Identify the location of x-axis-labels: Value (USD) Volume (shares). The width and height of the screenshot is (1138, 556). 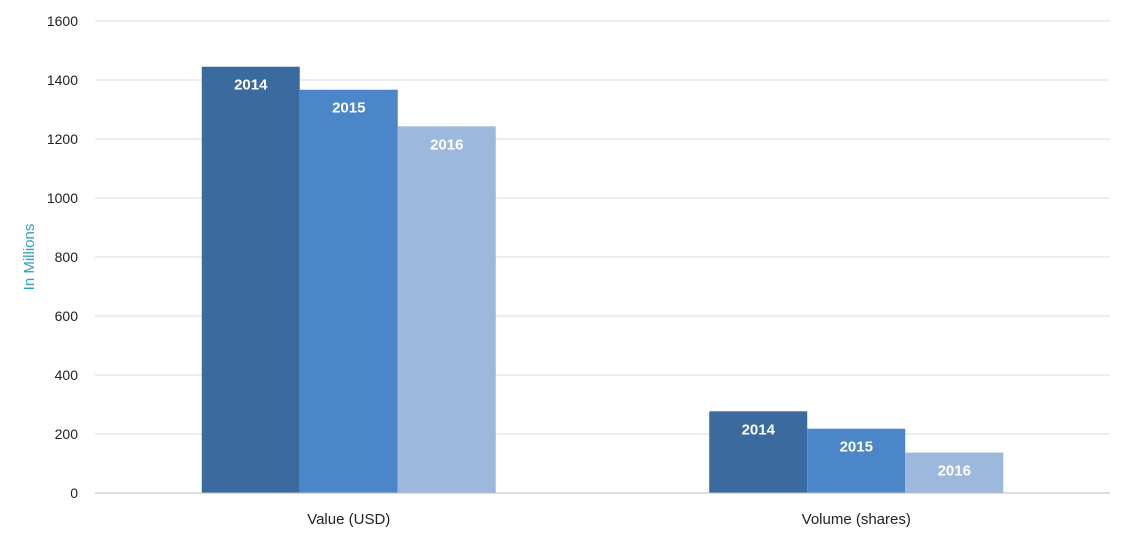
(609, 519).